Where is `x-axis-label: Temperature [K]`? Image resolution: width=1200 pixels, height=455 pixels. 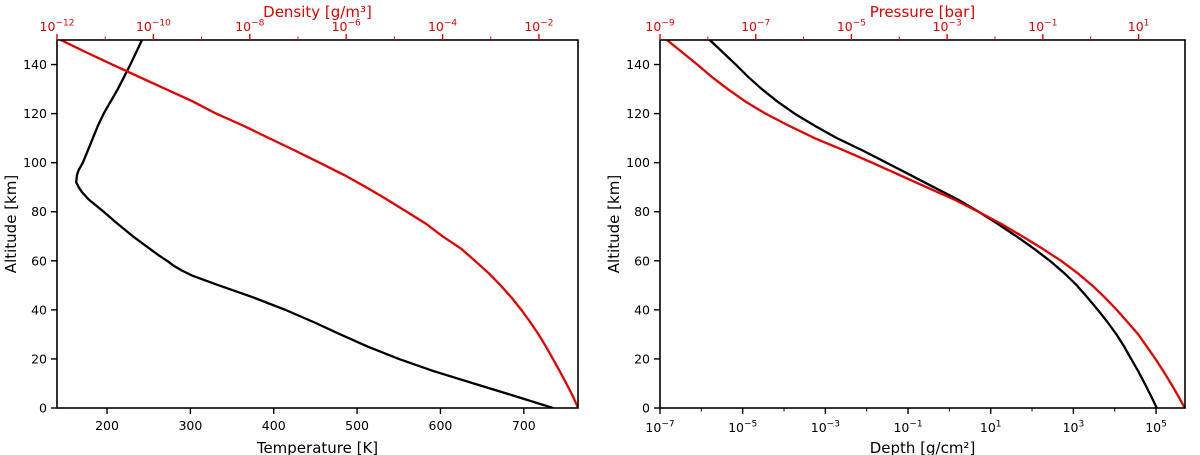
x-axis-label: Temperature [K] is located at coordinates (317, 447).